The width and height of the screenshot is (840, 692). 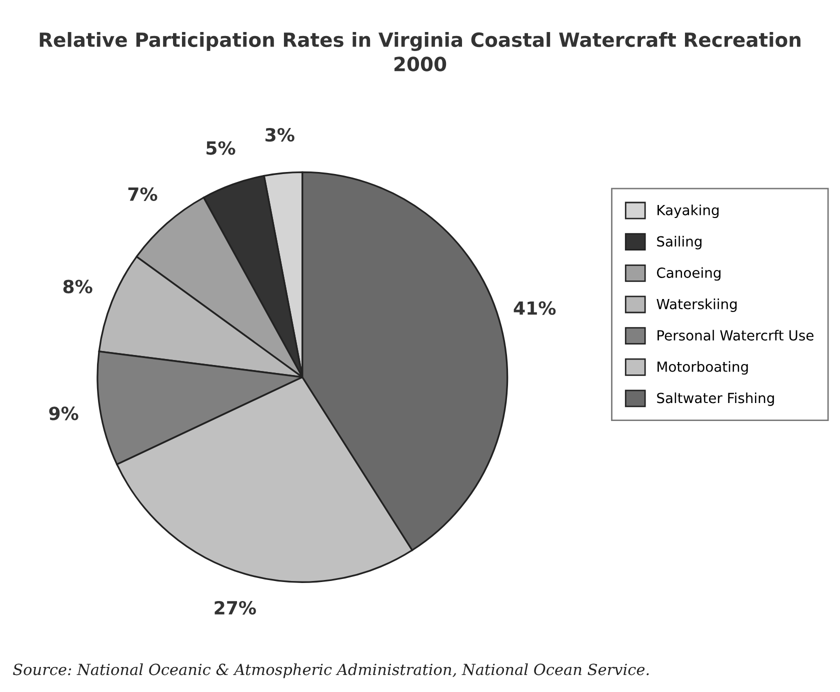 What do you see at coordinates (77, 287) in the screenshot?
I see `data-label: 8%` at bounding box center [77, 287].